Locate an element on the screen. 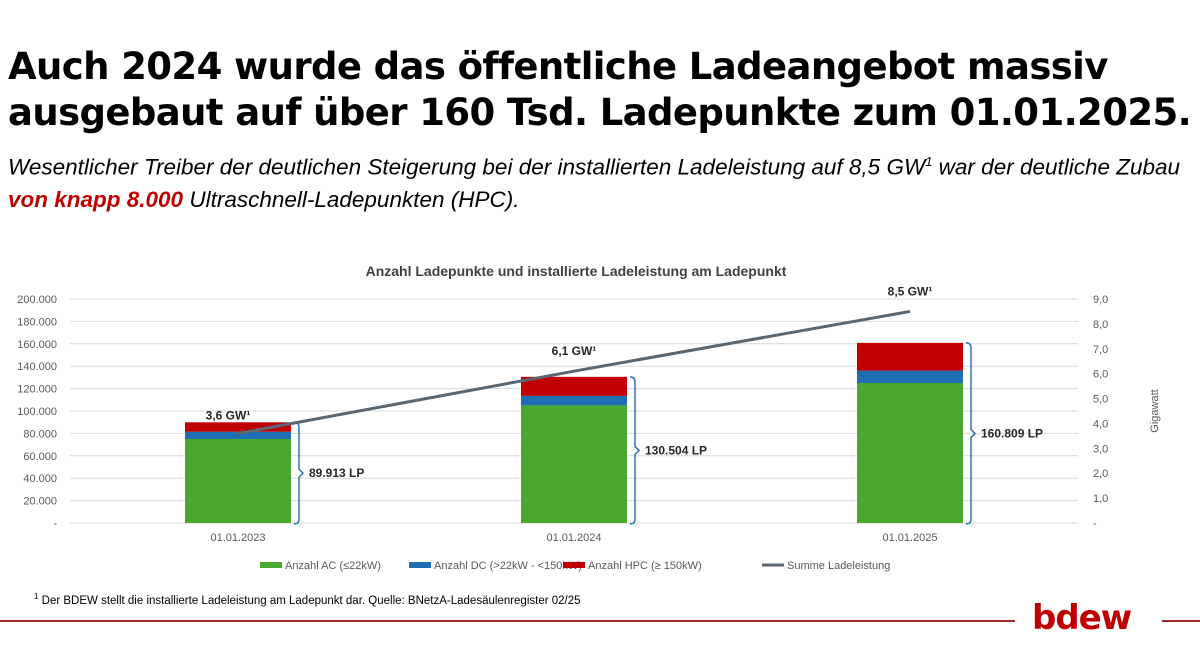 This screenshot has width=1200, height=648. y-right-tick-label: 4,0 is located at coordinates (1100, 424).